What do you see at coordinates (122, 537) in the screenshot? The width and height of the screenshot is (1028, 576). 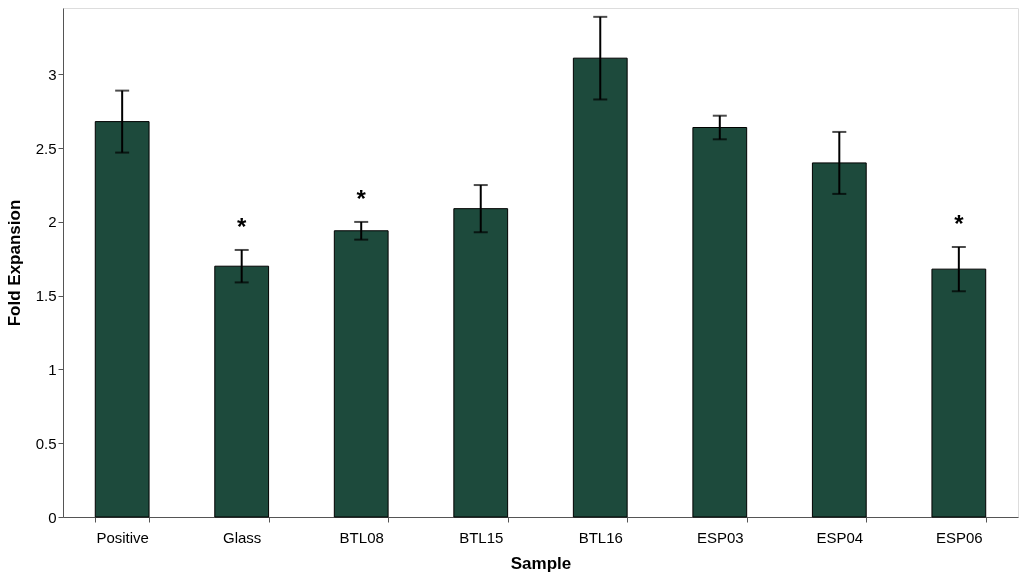 I see `x-tick-label: Positive` at bounding box center [122, 537].